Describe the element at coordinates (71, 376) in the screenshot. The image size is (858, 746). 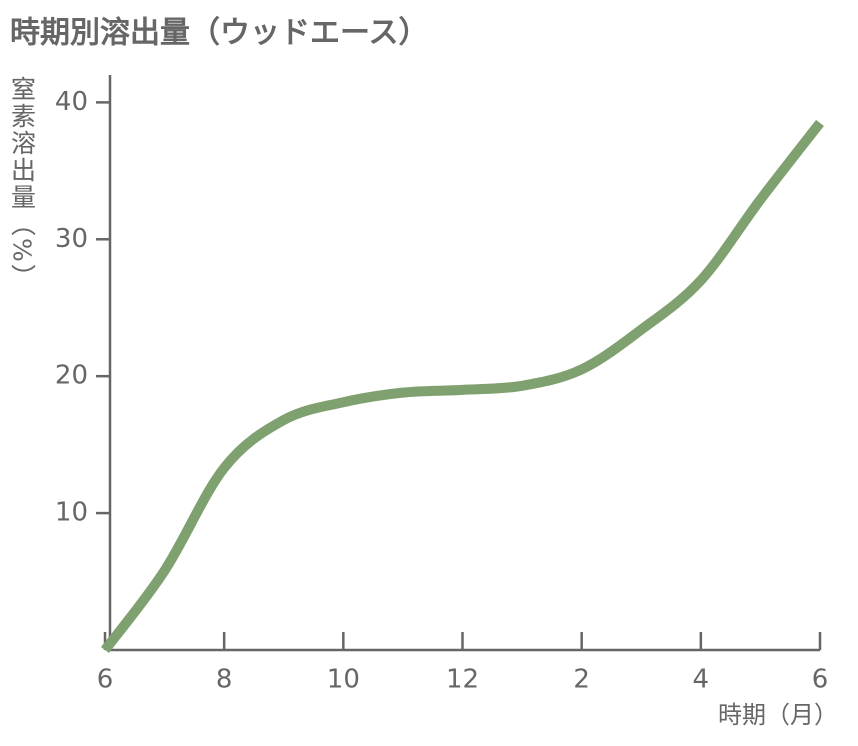
I see `y-tick-label: 20` at that location.